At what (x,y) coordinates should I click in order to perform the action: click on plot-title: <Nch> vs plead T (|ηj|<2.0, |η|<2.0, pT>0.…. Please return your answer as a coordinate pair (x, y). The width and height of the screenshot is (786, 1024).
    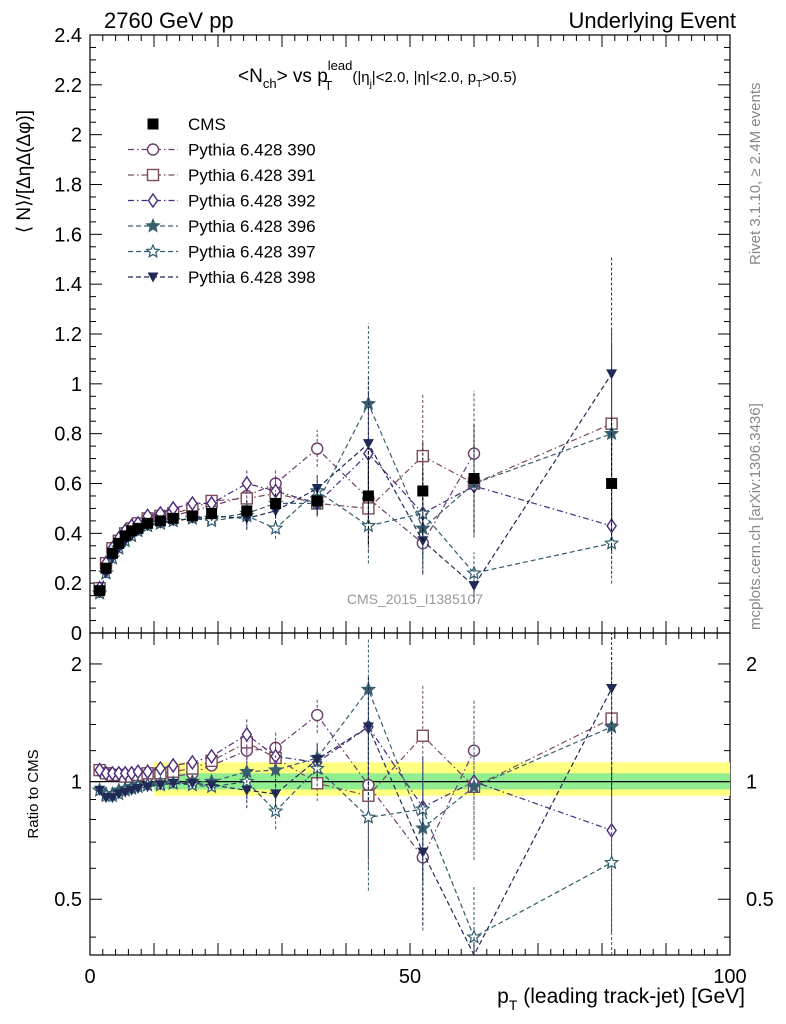
    Looking at the image, I should click on (377, 75).